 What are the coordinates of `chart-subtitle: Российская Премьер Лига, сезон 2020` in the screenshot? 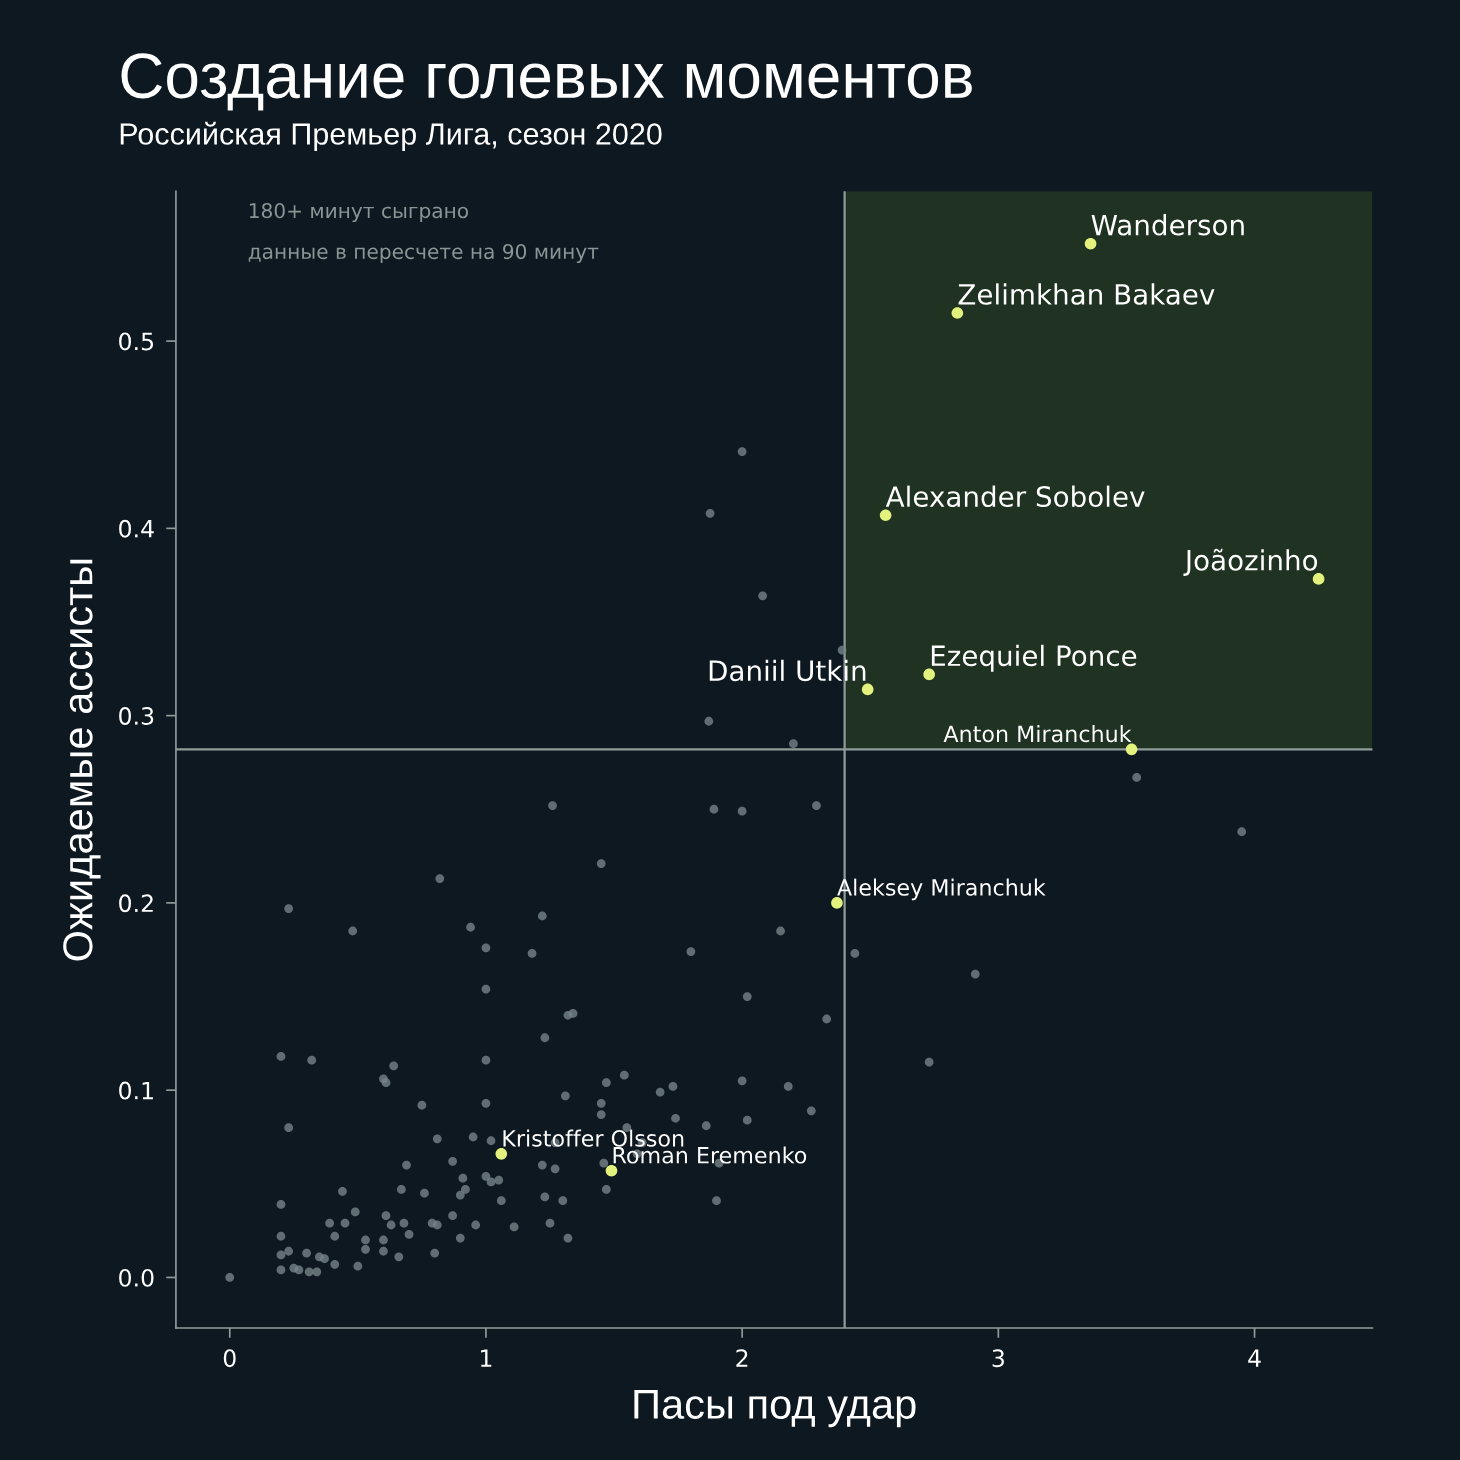 It's located at (391, 136).